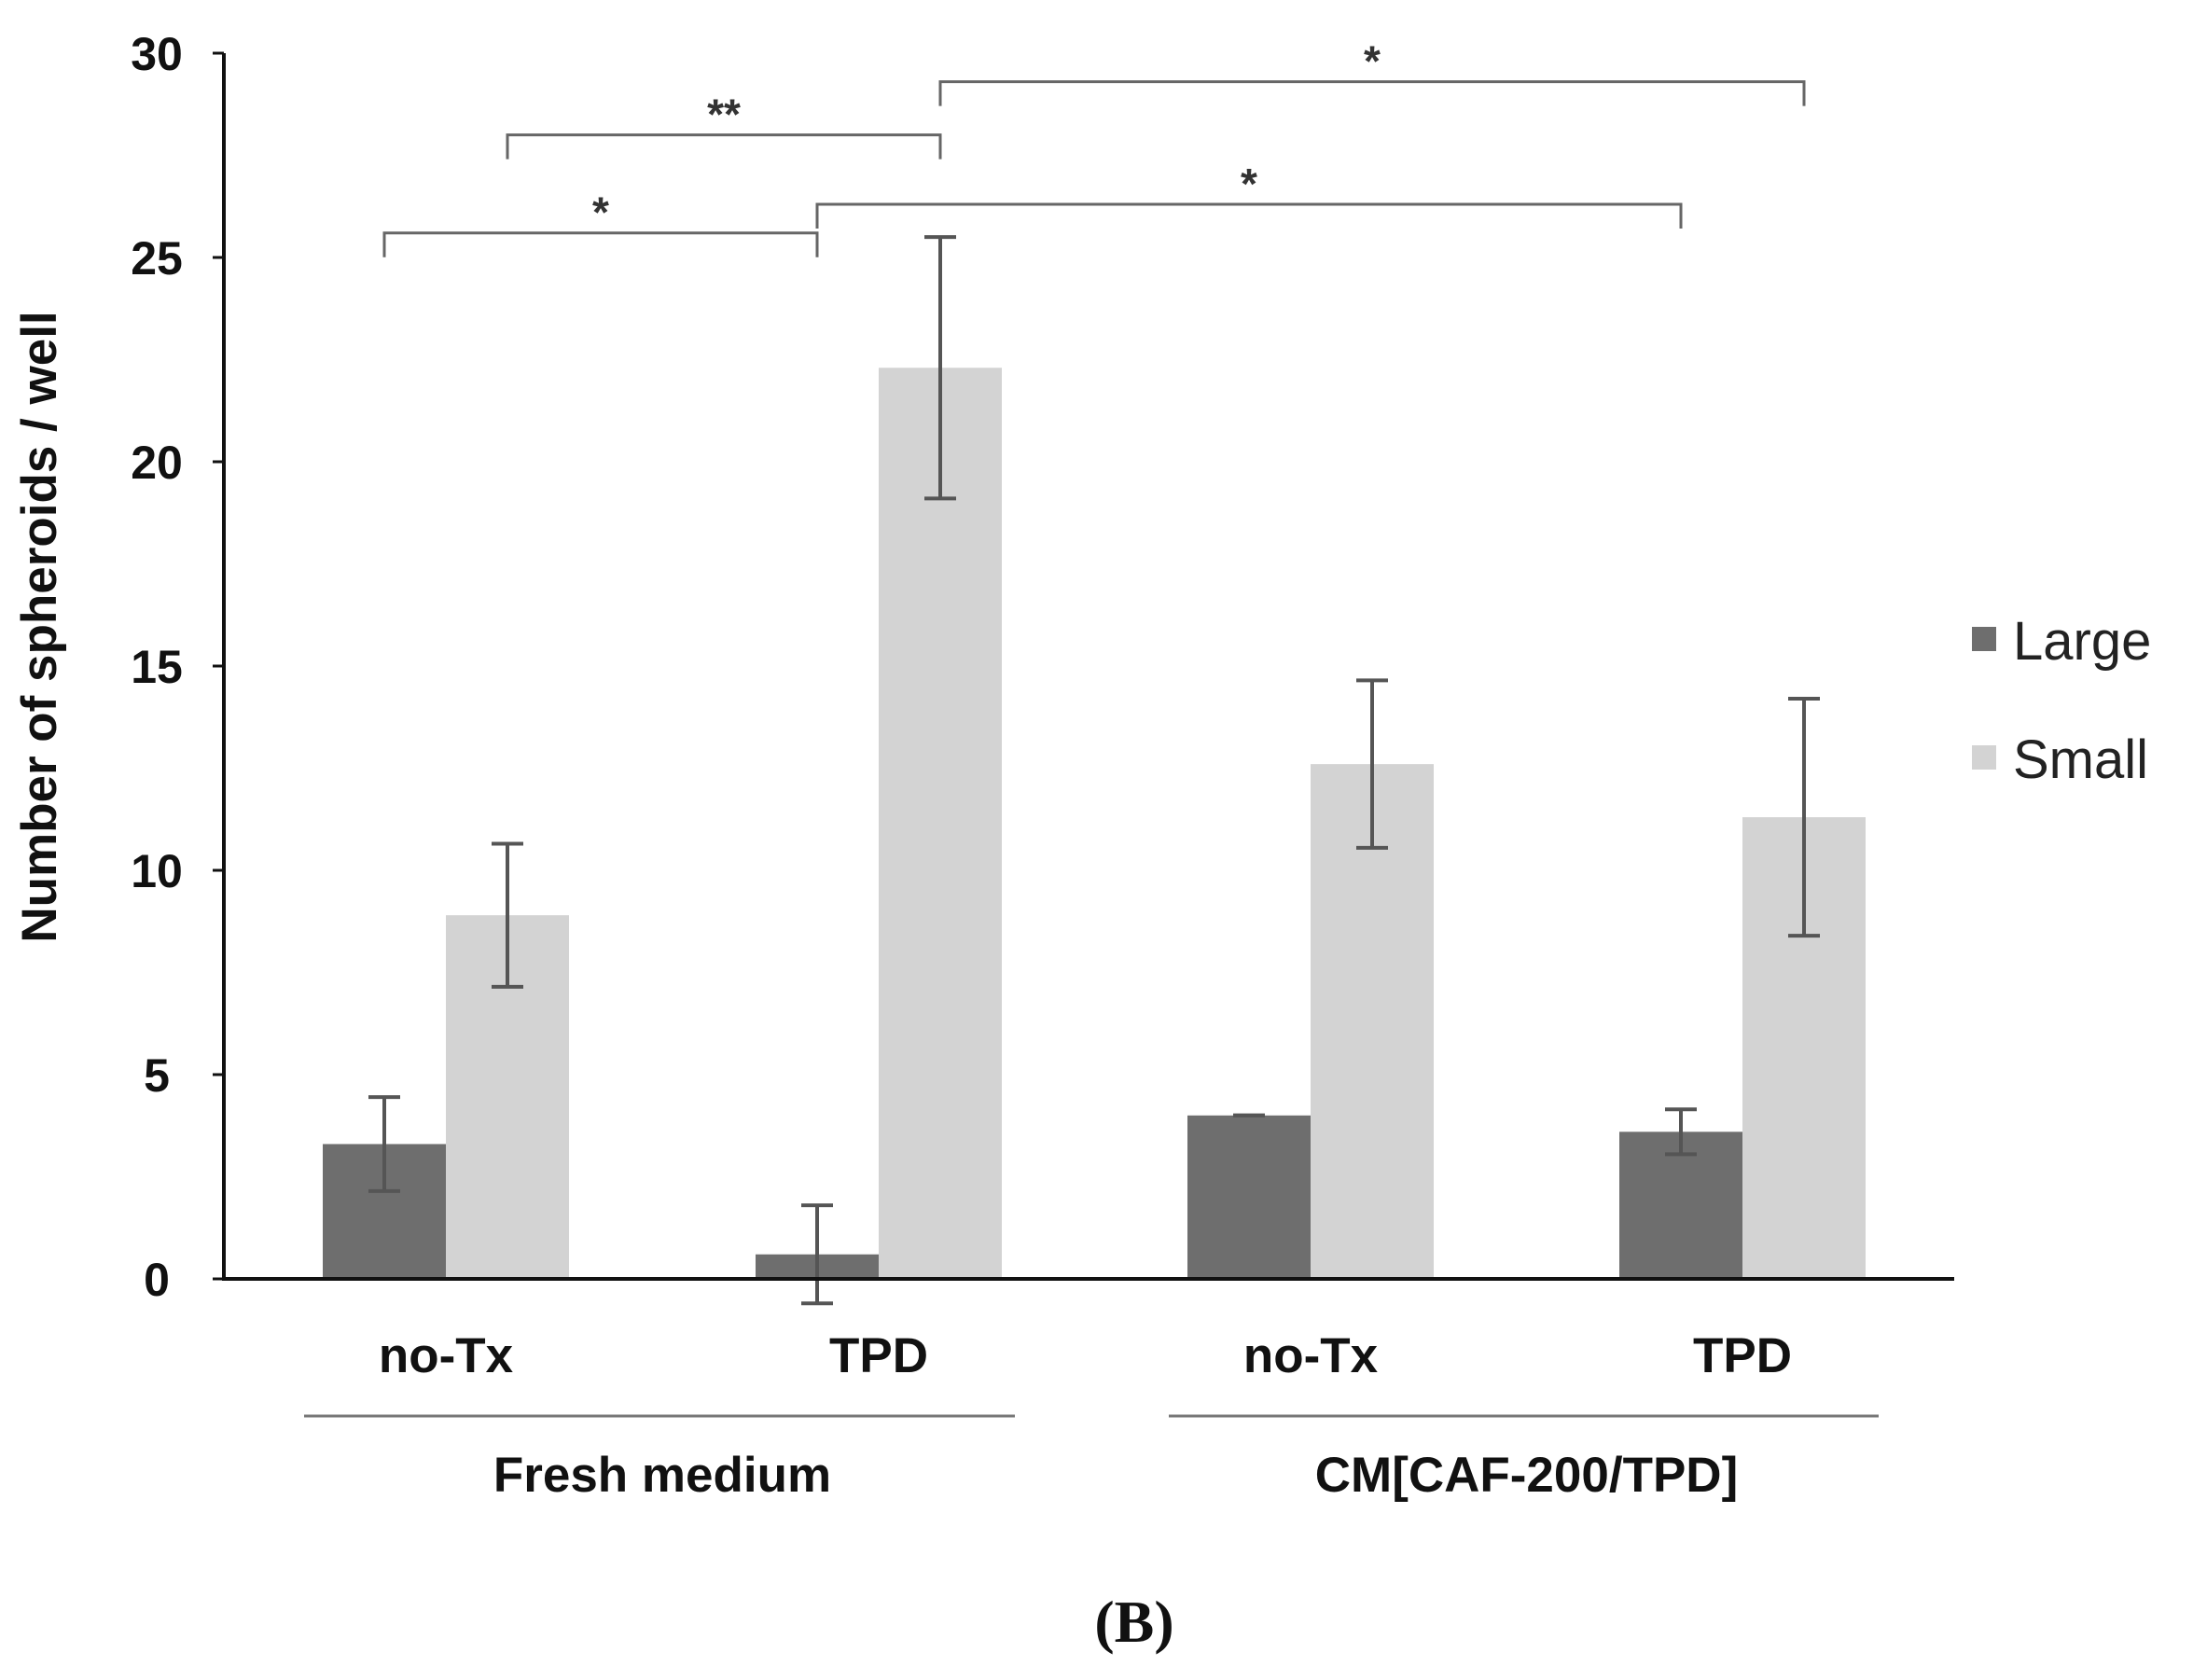  What do you see at coordinates (600, 212) in the screenshot?
I see `significance-label-0: *` at bounding box center [600, 212].